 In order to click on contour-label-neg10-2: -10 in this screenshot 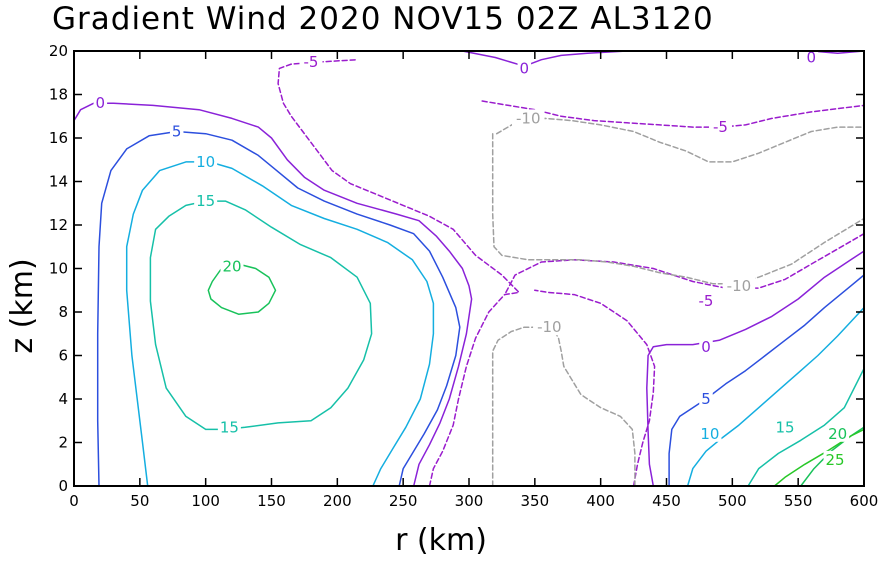, I will do `click(549, 327)`.